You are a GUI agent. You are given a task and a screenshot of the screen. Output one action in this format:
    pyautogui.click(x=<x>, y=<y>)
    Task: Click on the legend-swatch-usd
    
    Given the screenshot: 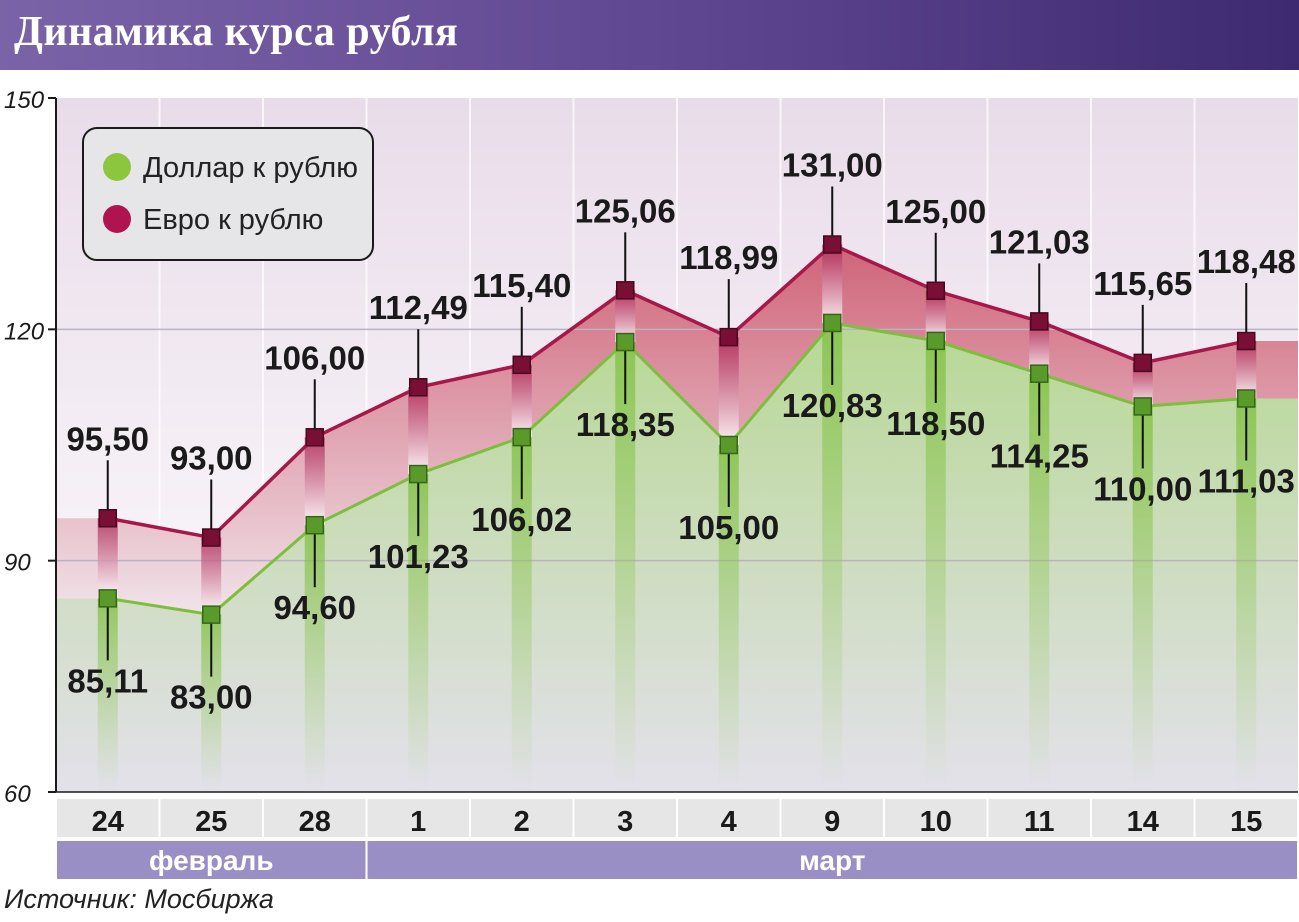 What is the action you would take?
    pyautogui.click(x=117, y=167)
    